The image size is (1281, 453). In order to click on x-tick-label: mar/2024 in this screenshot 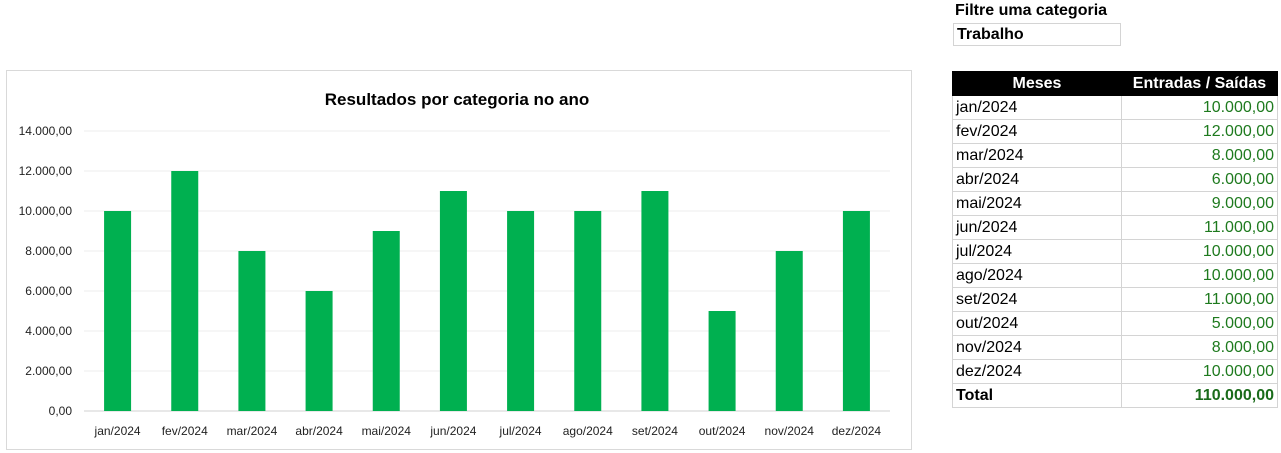, I will do `click(252, 431)`.